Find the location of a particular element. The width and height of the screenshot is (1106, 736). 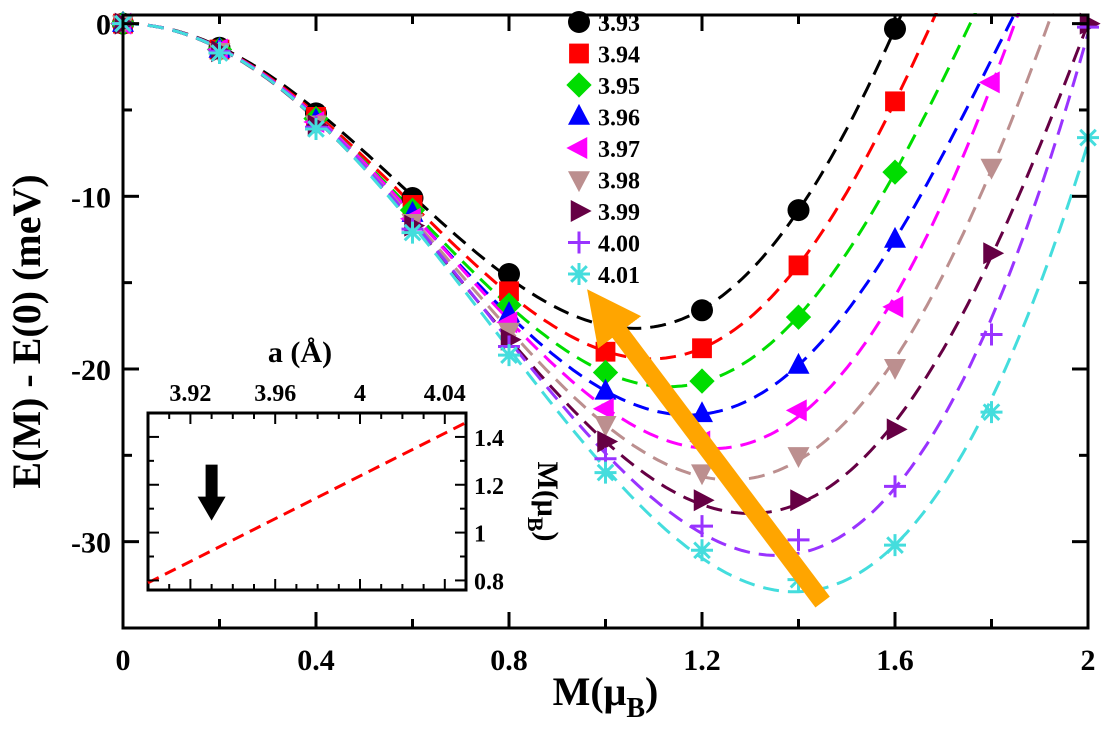

y-tick-label: -10 is located at coordinates (91, 197).